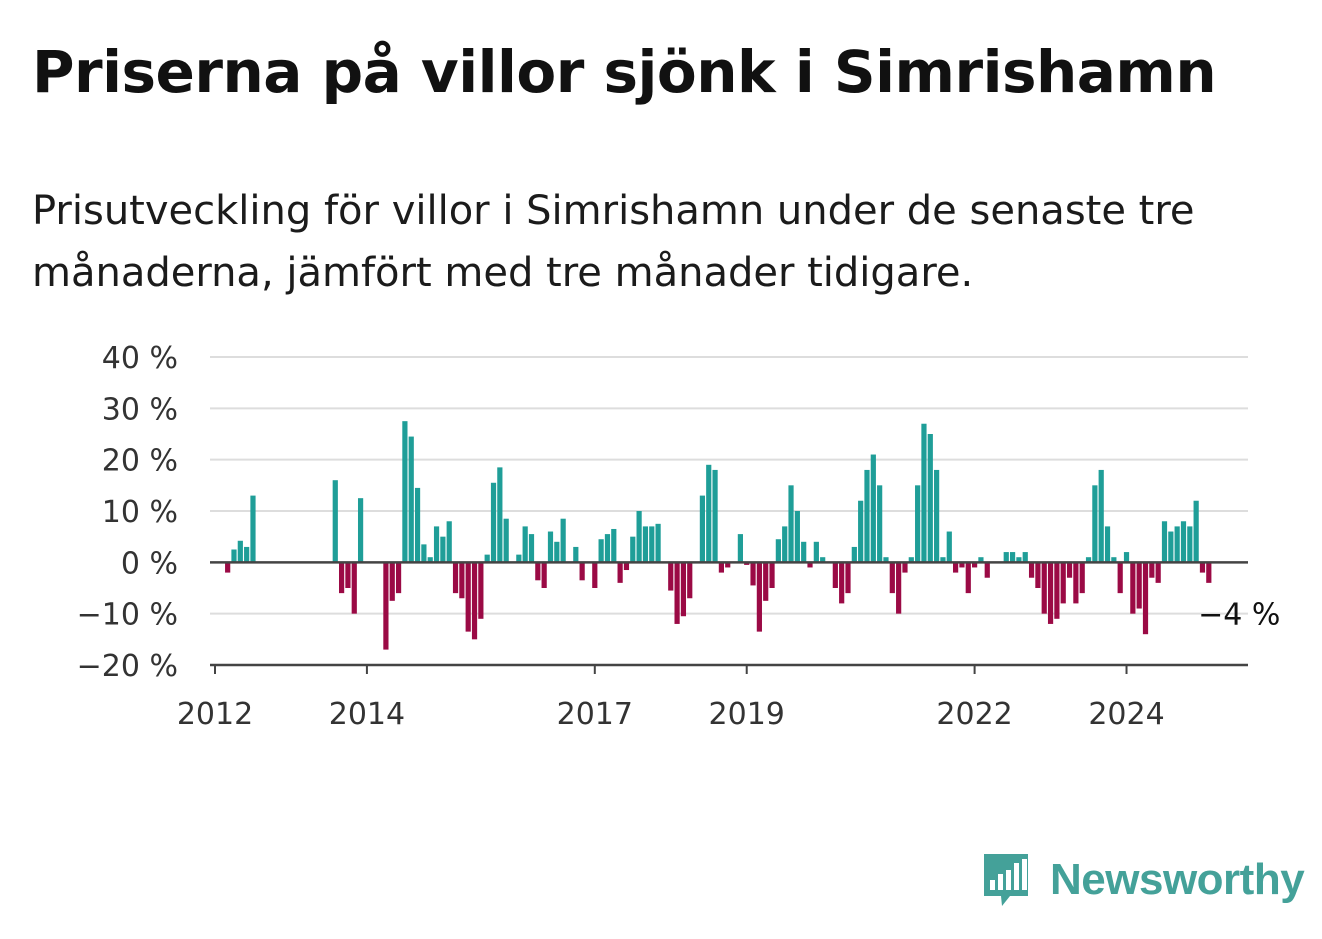  What do you see at coordinates (974, 714) in the screenshot?
I see `x-tick-label: 2022` at bounding box center [974, 714].